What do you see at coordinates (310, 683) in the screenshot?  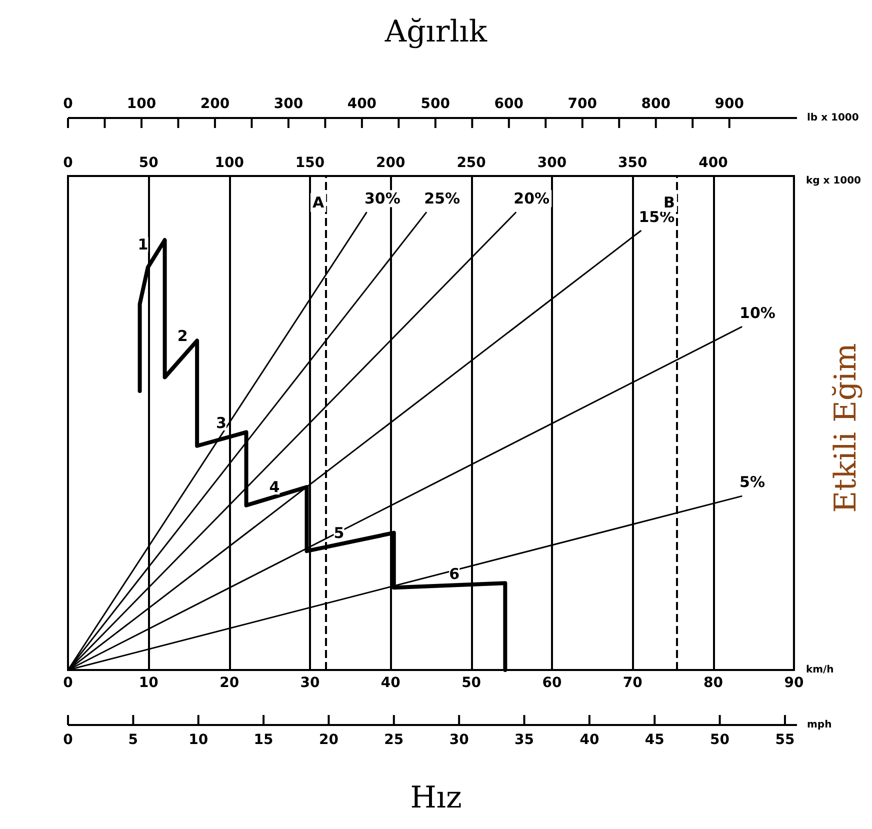 I see `x-tick-label: 30` at bounding box center [310, 683].